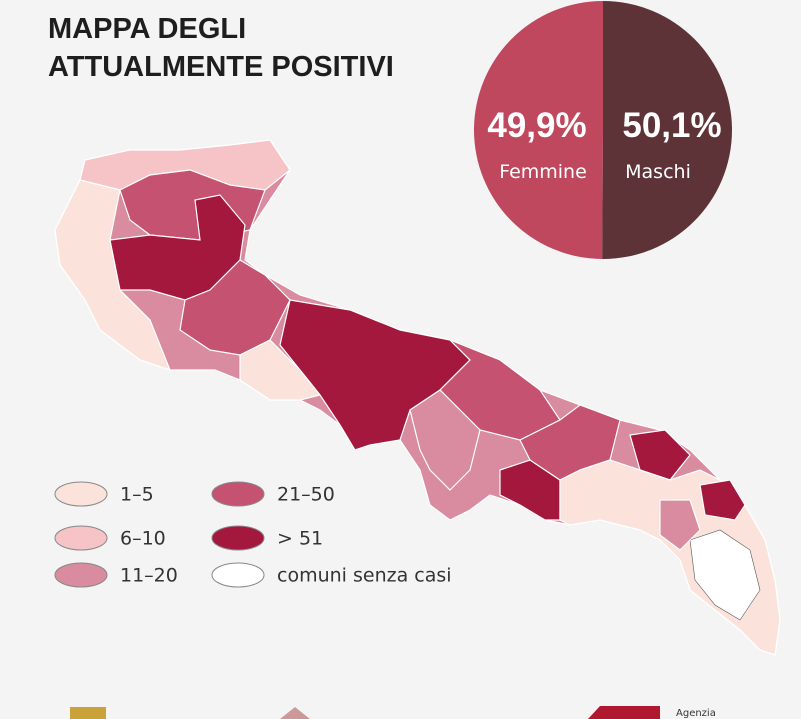  I want to click on value-label: 49,9%, so click(536, 125).